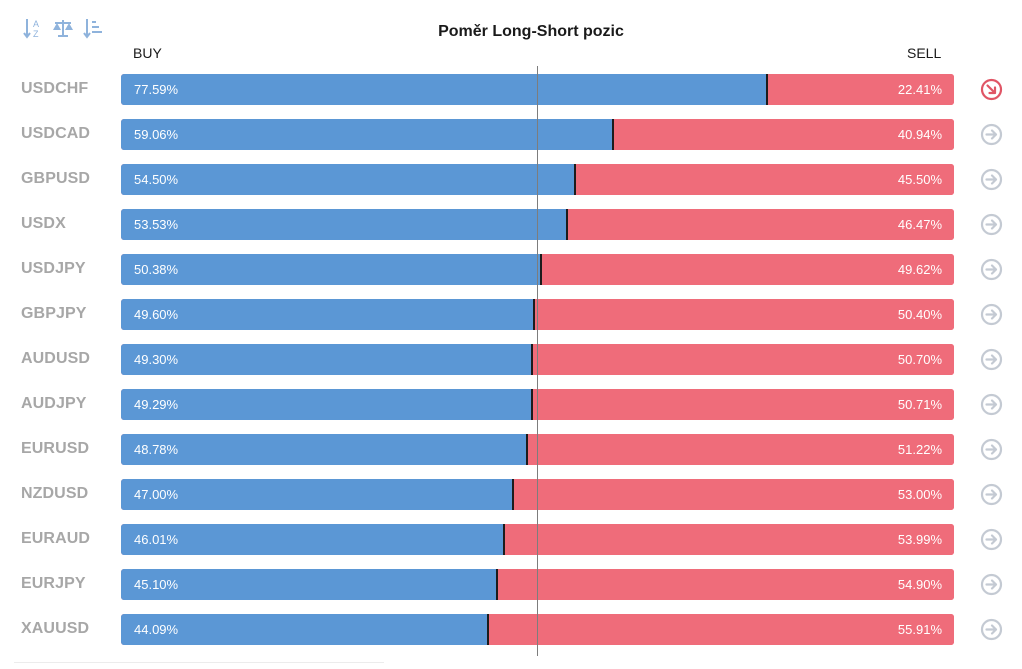  I want to click on symbol-label: XAUUSD, so click(55, 628).